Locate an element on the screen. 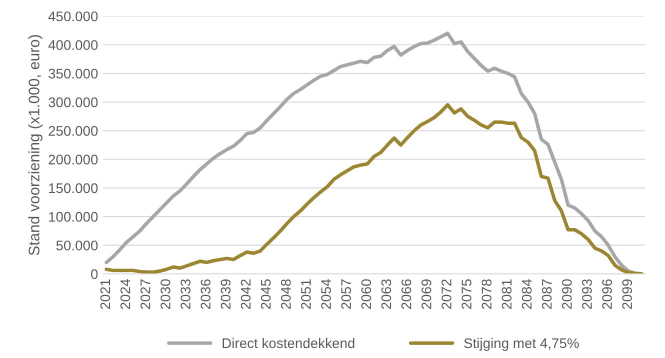 This screenshot has height=358, width=665. x-tick-label: 2027 is located at coordinates (145, 294).